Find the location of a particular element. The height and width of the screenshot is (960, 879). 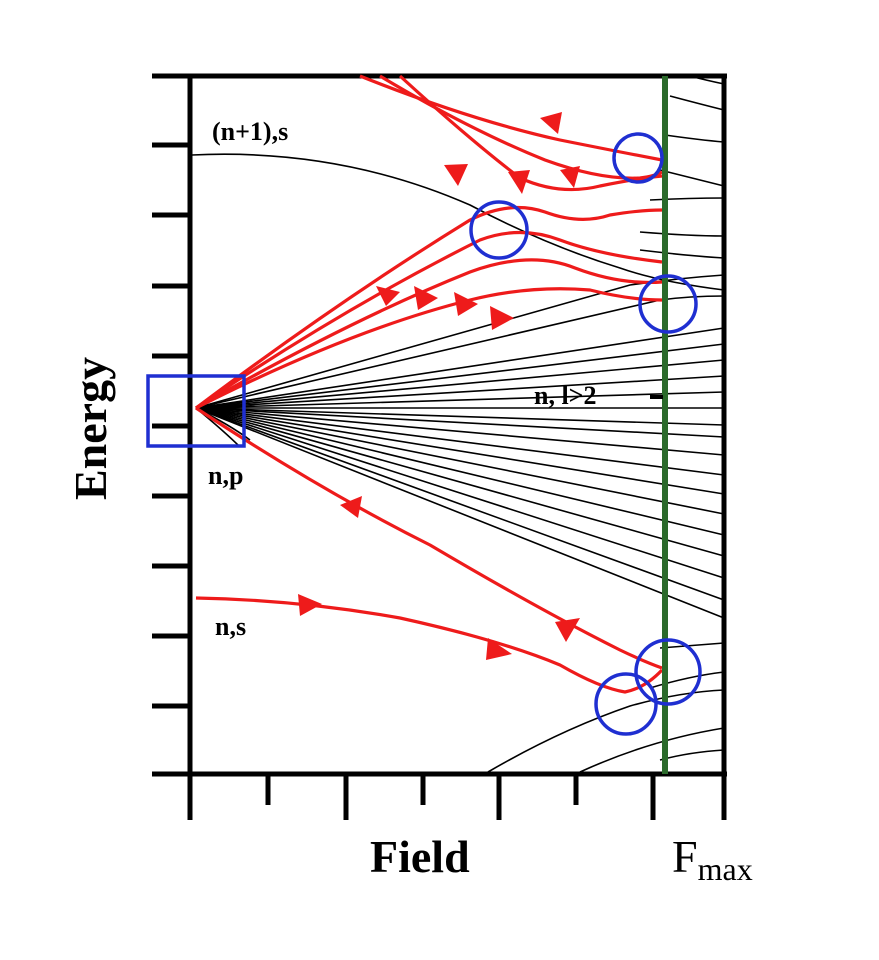

x-ticks is located at coordinates (421, 797).